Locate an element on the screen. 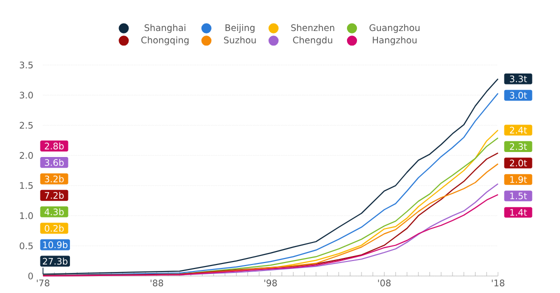  data-label: 2.3t is located at coordinates (518, 146).